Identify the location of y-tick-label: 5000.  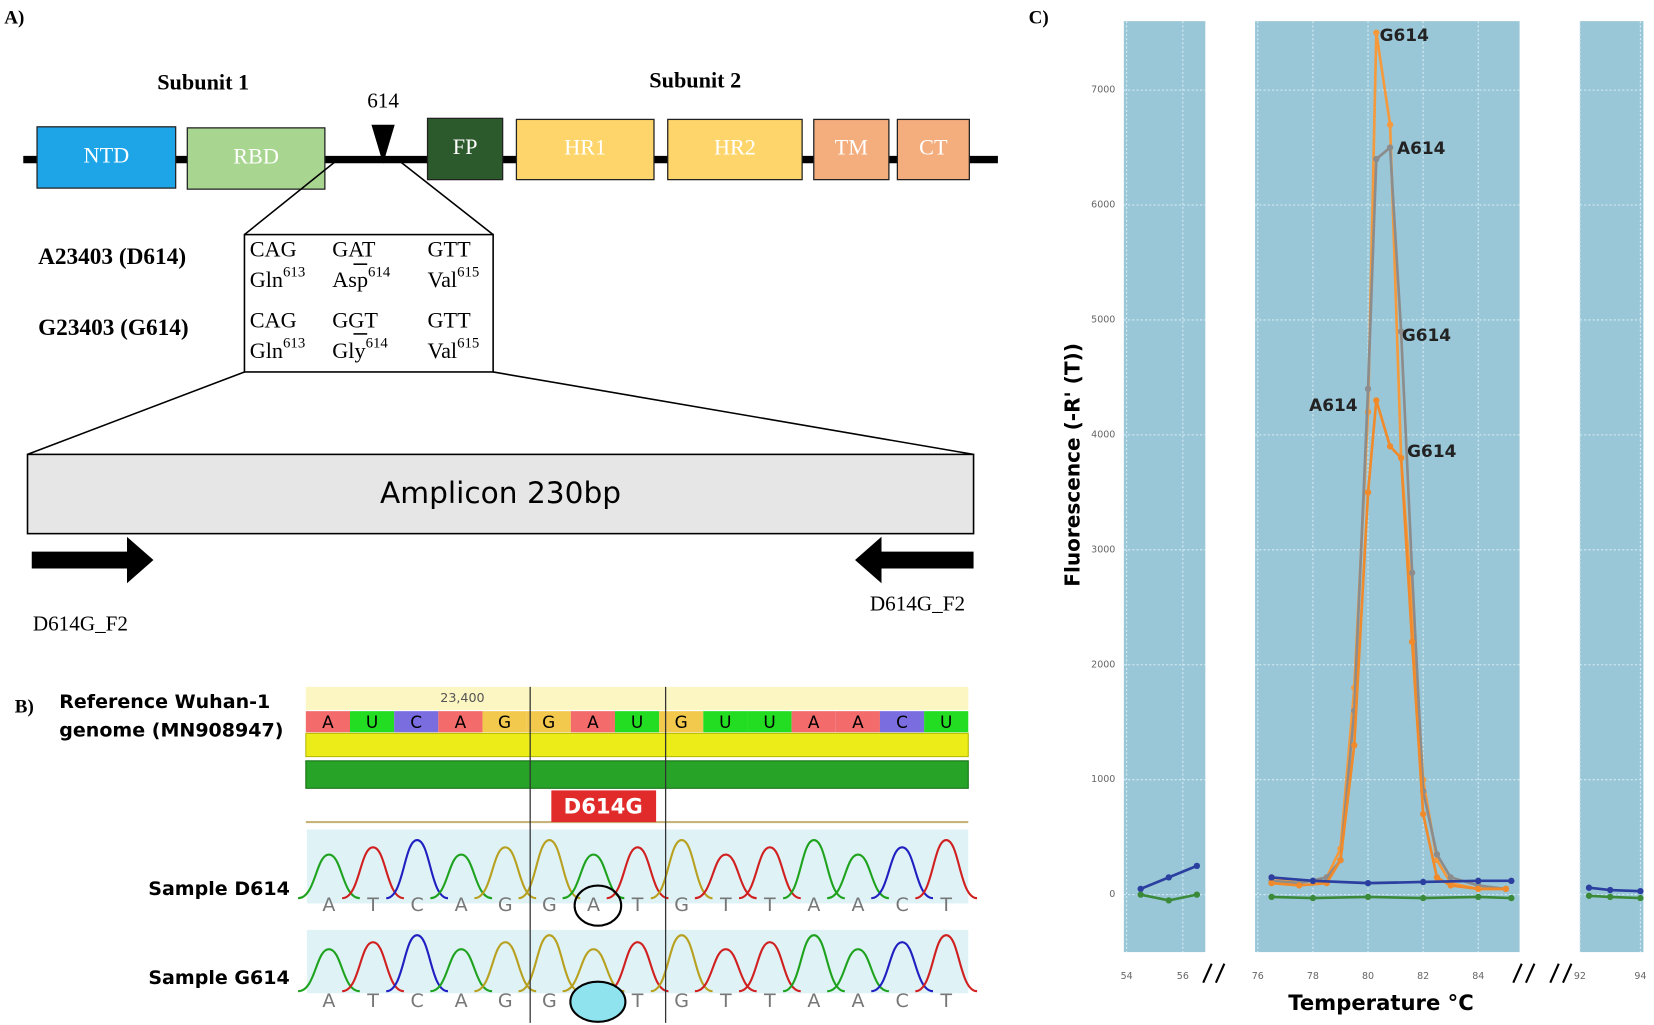
(1103, 319).